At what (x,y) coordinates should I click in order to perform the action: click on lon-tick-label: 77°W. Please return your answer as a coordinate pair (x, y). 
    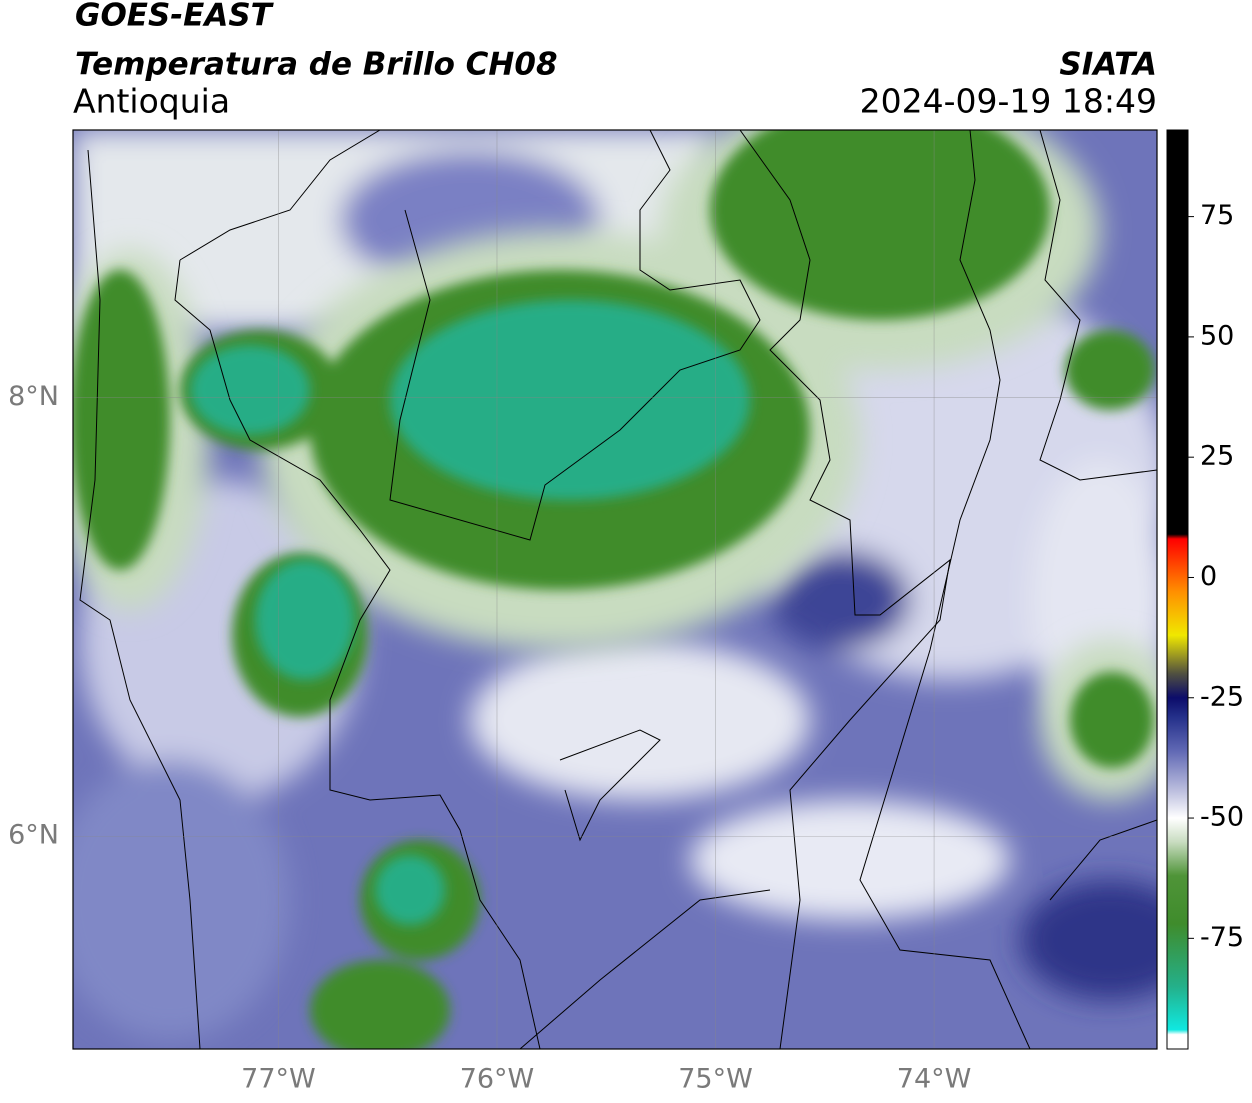
    Looking at the image, I should click on (278, 1079).